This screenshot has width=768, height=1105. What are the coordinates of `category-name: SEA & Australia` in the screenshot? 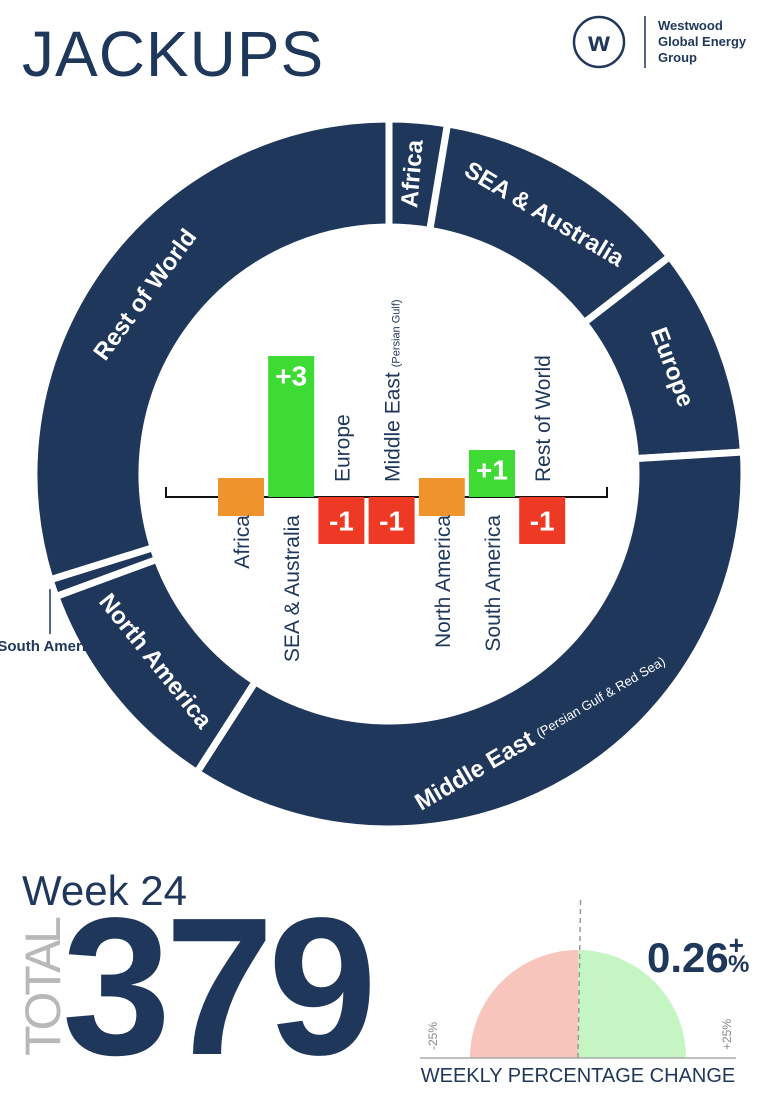 It's located at (292, 588).